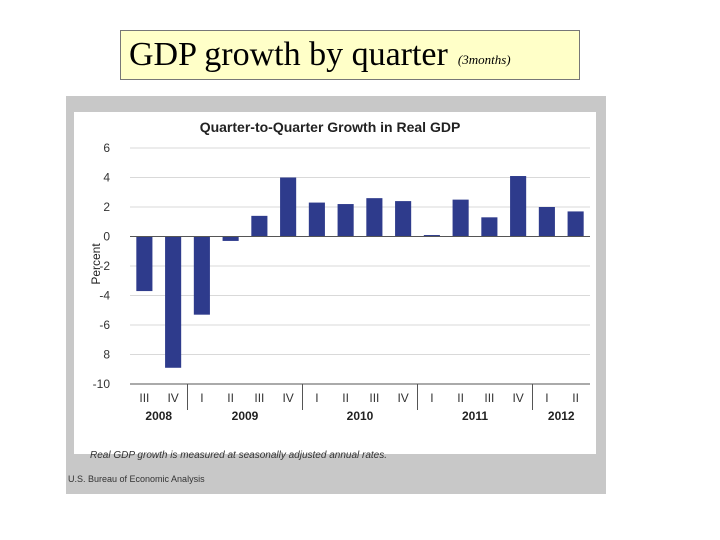 This screenshot has height=540, width=720. I want to click on y-tick-label: 8, so click(106, 355).